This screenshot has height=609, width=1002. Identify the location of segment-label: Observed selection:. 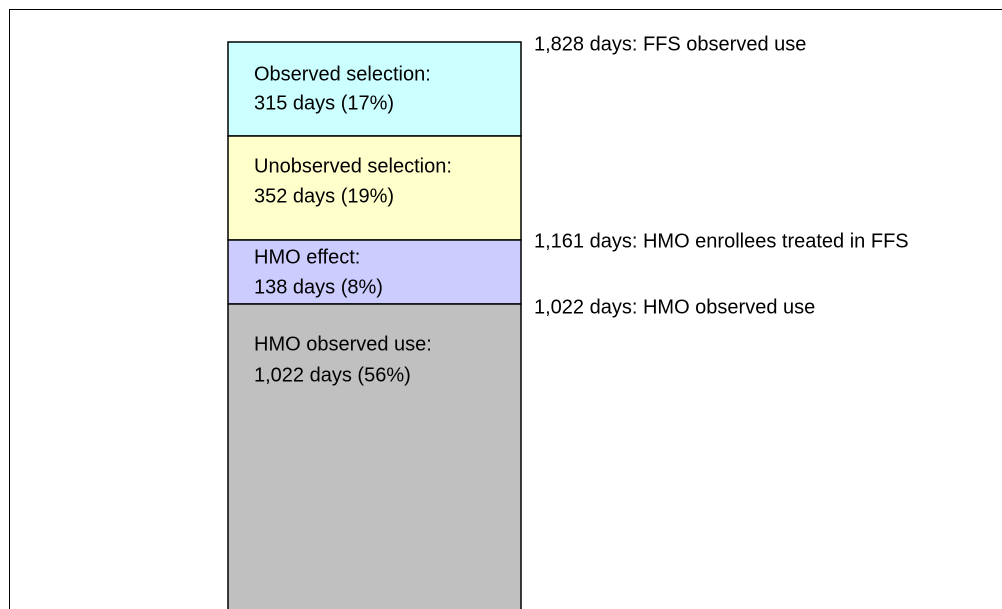
(342, 74).